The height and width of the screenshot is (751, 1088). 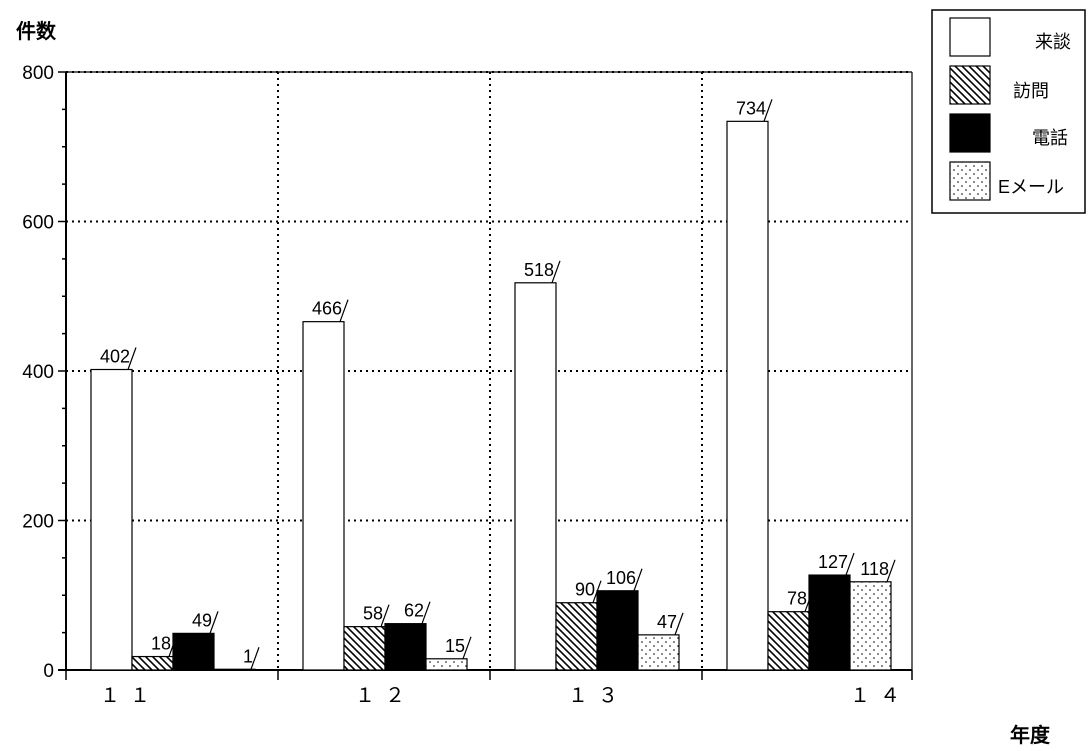 What do you see at coordinates (1031, 187) in the screenshot?
I see `legend-label-email: Eメール` at bounding box center [1031, 187].